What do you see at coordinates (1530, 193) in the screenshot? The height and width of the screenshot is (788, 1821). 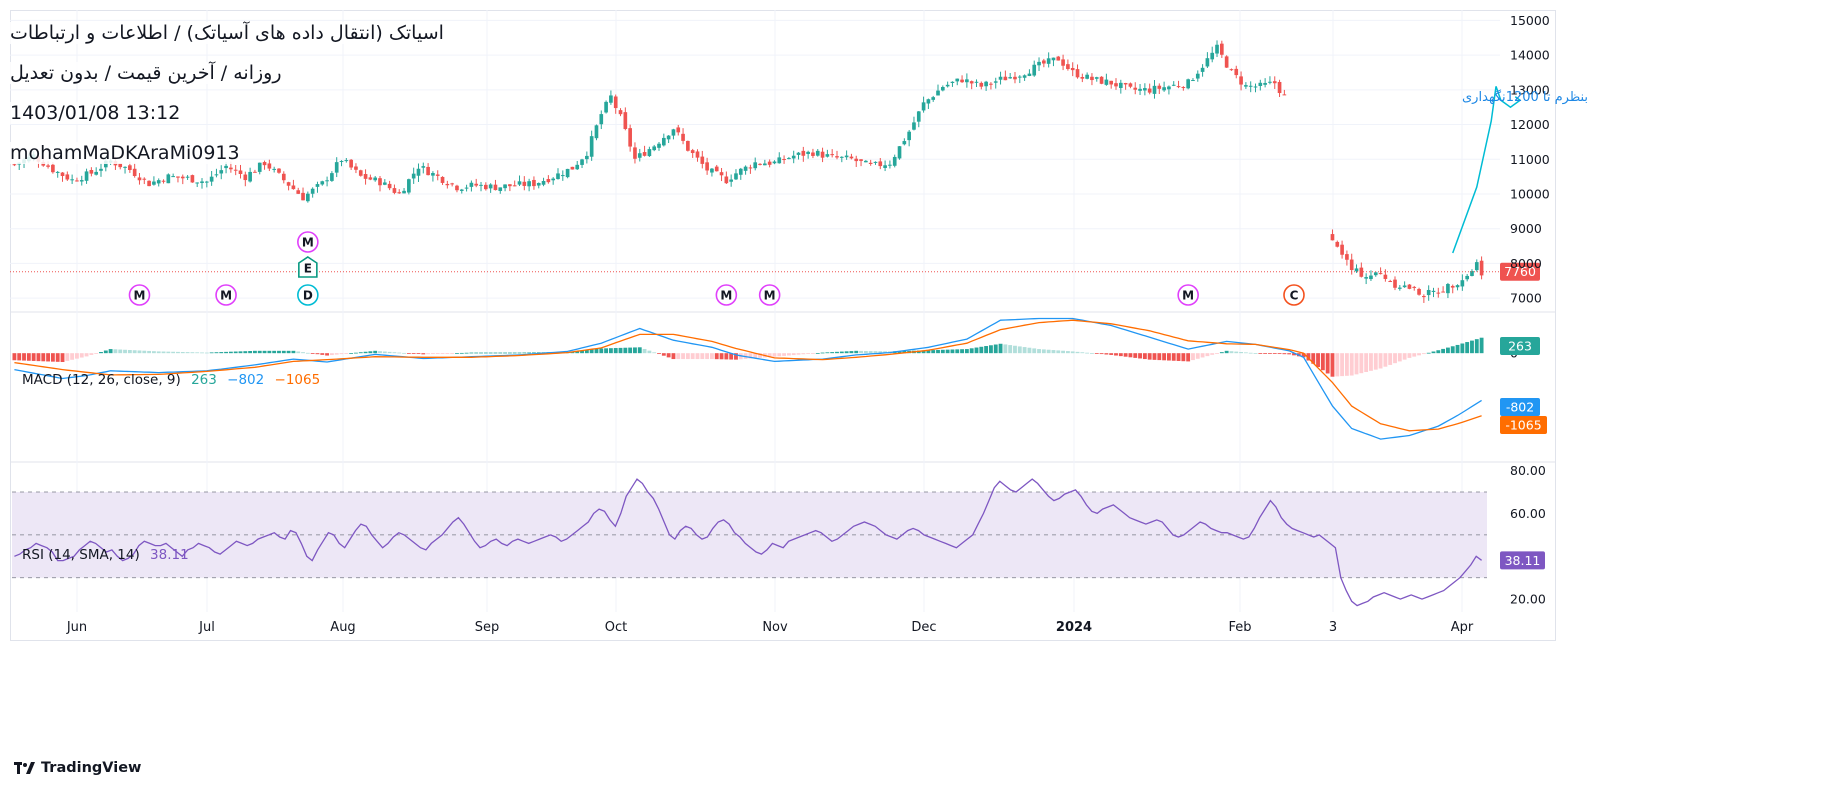 I see `price-axis-label: 10000` at bounding box center [1530, 193].